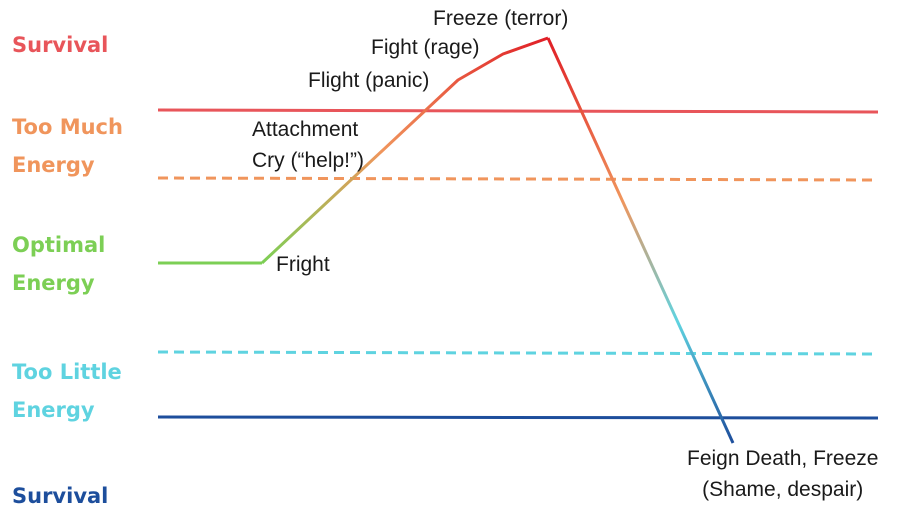 The image size is (903, 525). Describe the element at coordinates (518, 111) in the screenshot. I see `survival-top-boundary-line` at that location.